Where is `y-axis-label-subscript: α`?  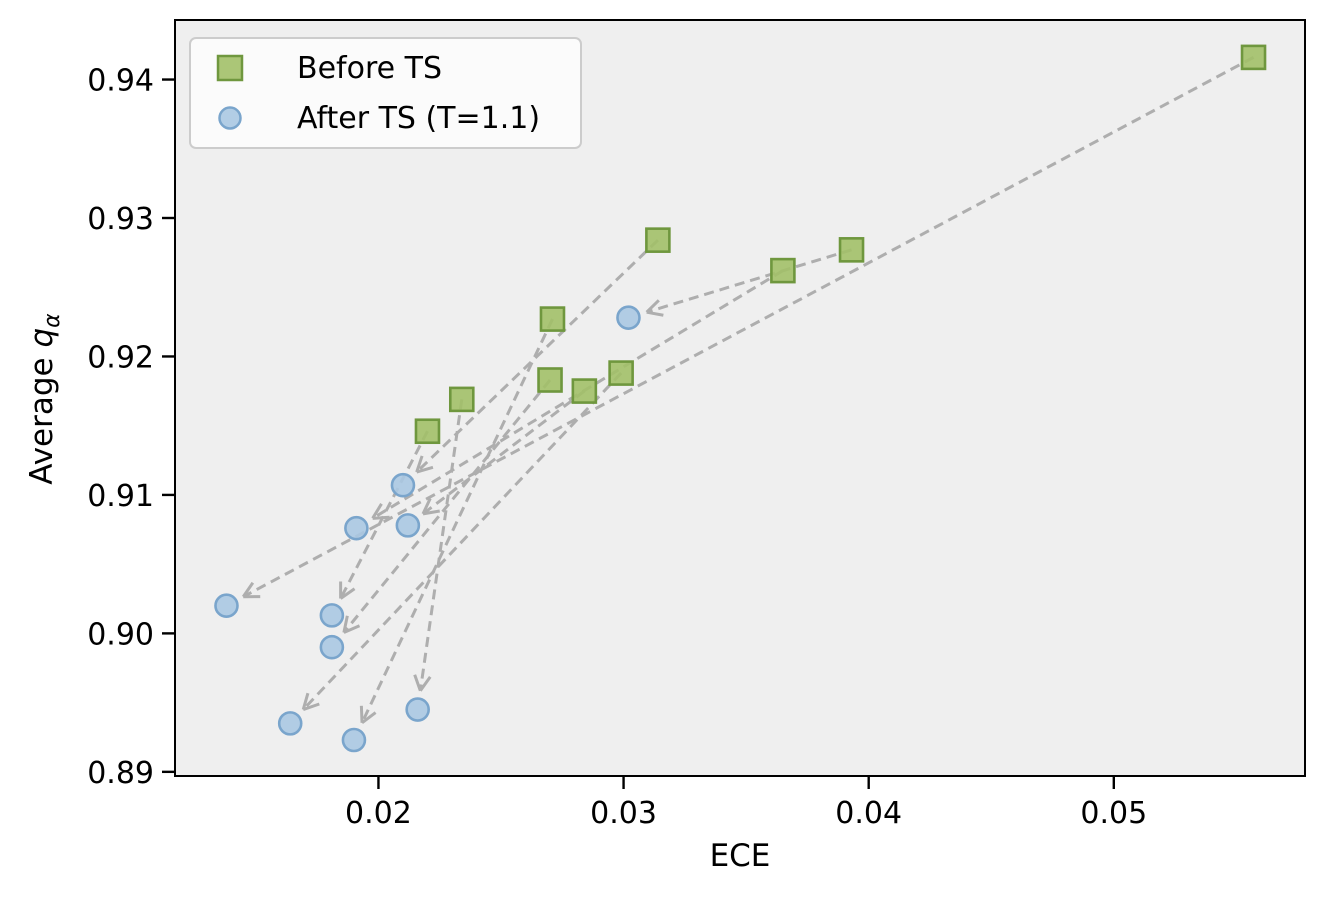 y-axis-label-subscript: α is located at coordinates (52, 320).